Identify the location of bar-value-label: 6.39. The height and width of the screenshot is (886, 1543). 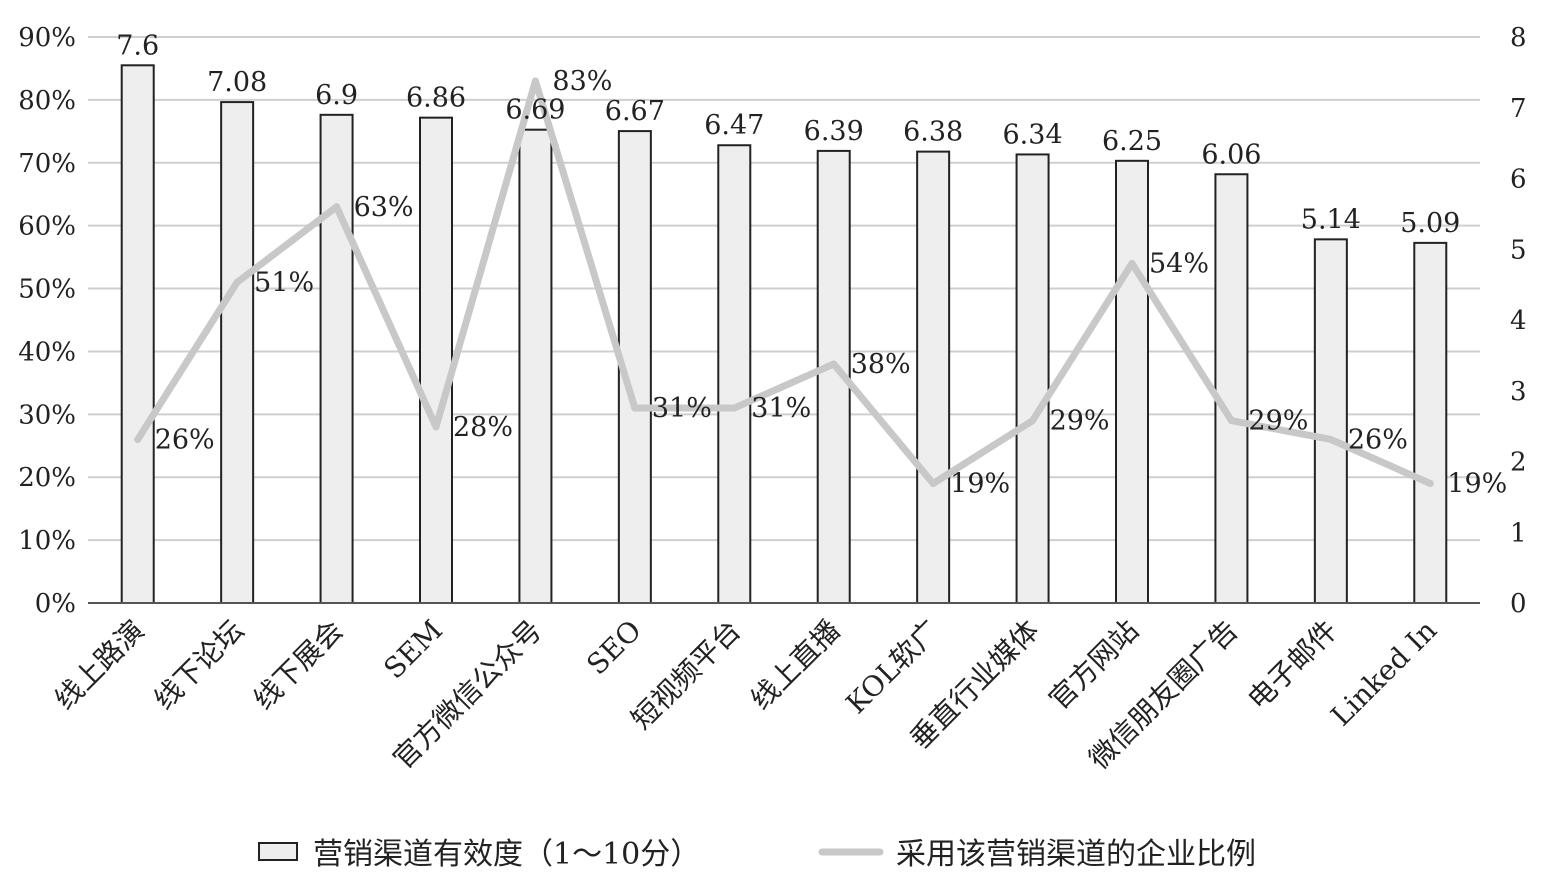
(834, 131).